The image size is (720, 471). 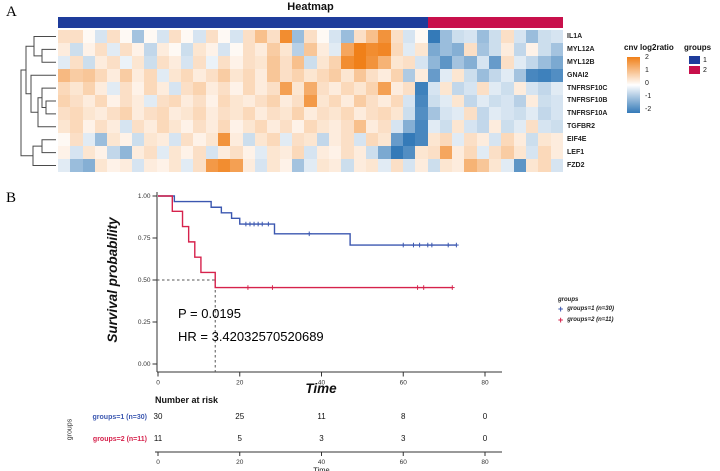 I want to click on cnv-tick-label: 0, so click(x=647, y=83).